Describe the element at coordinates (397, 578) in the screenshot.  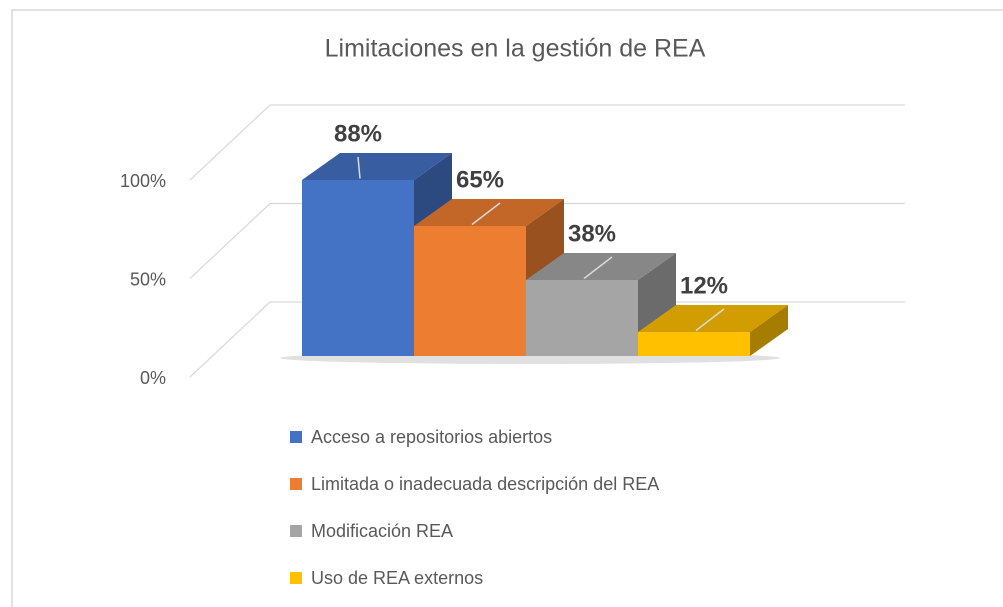
I see `legend-label: Uso de REA externos` at that location.